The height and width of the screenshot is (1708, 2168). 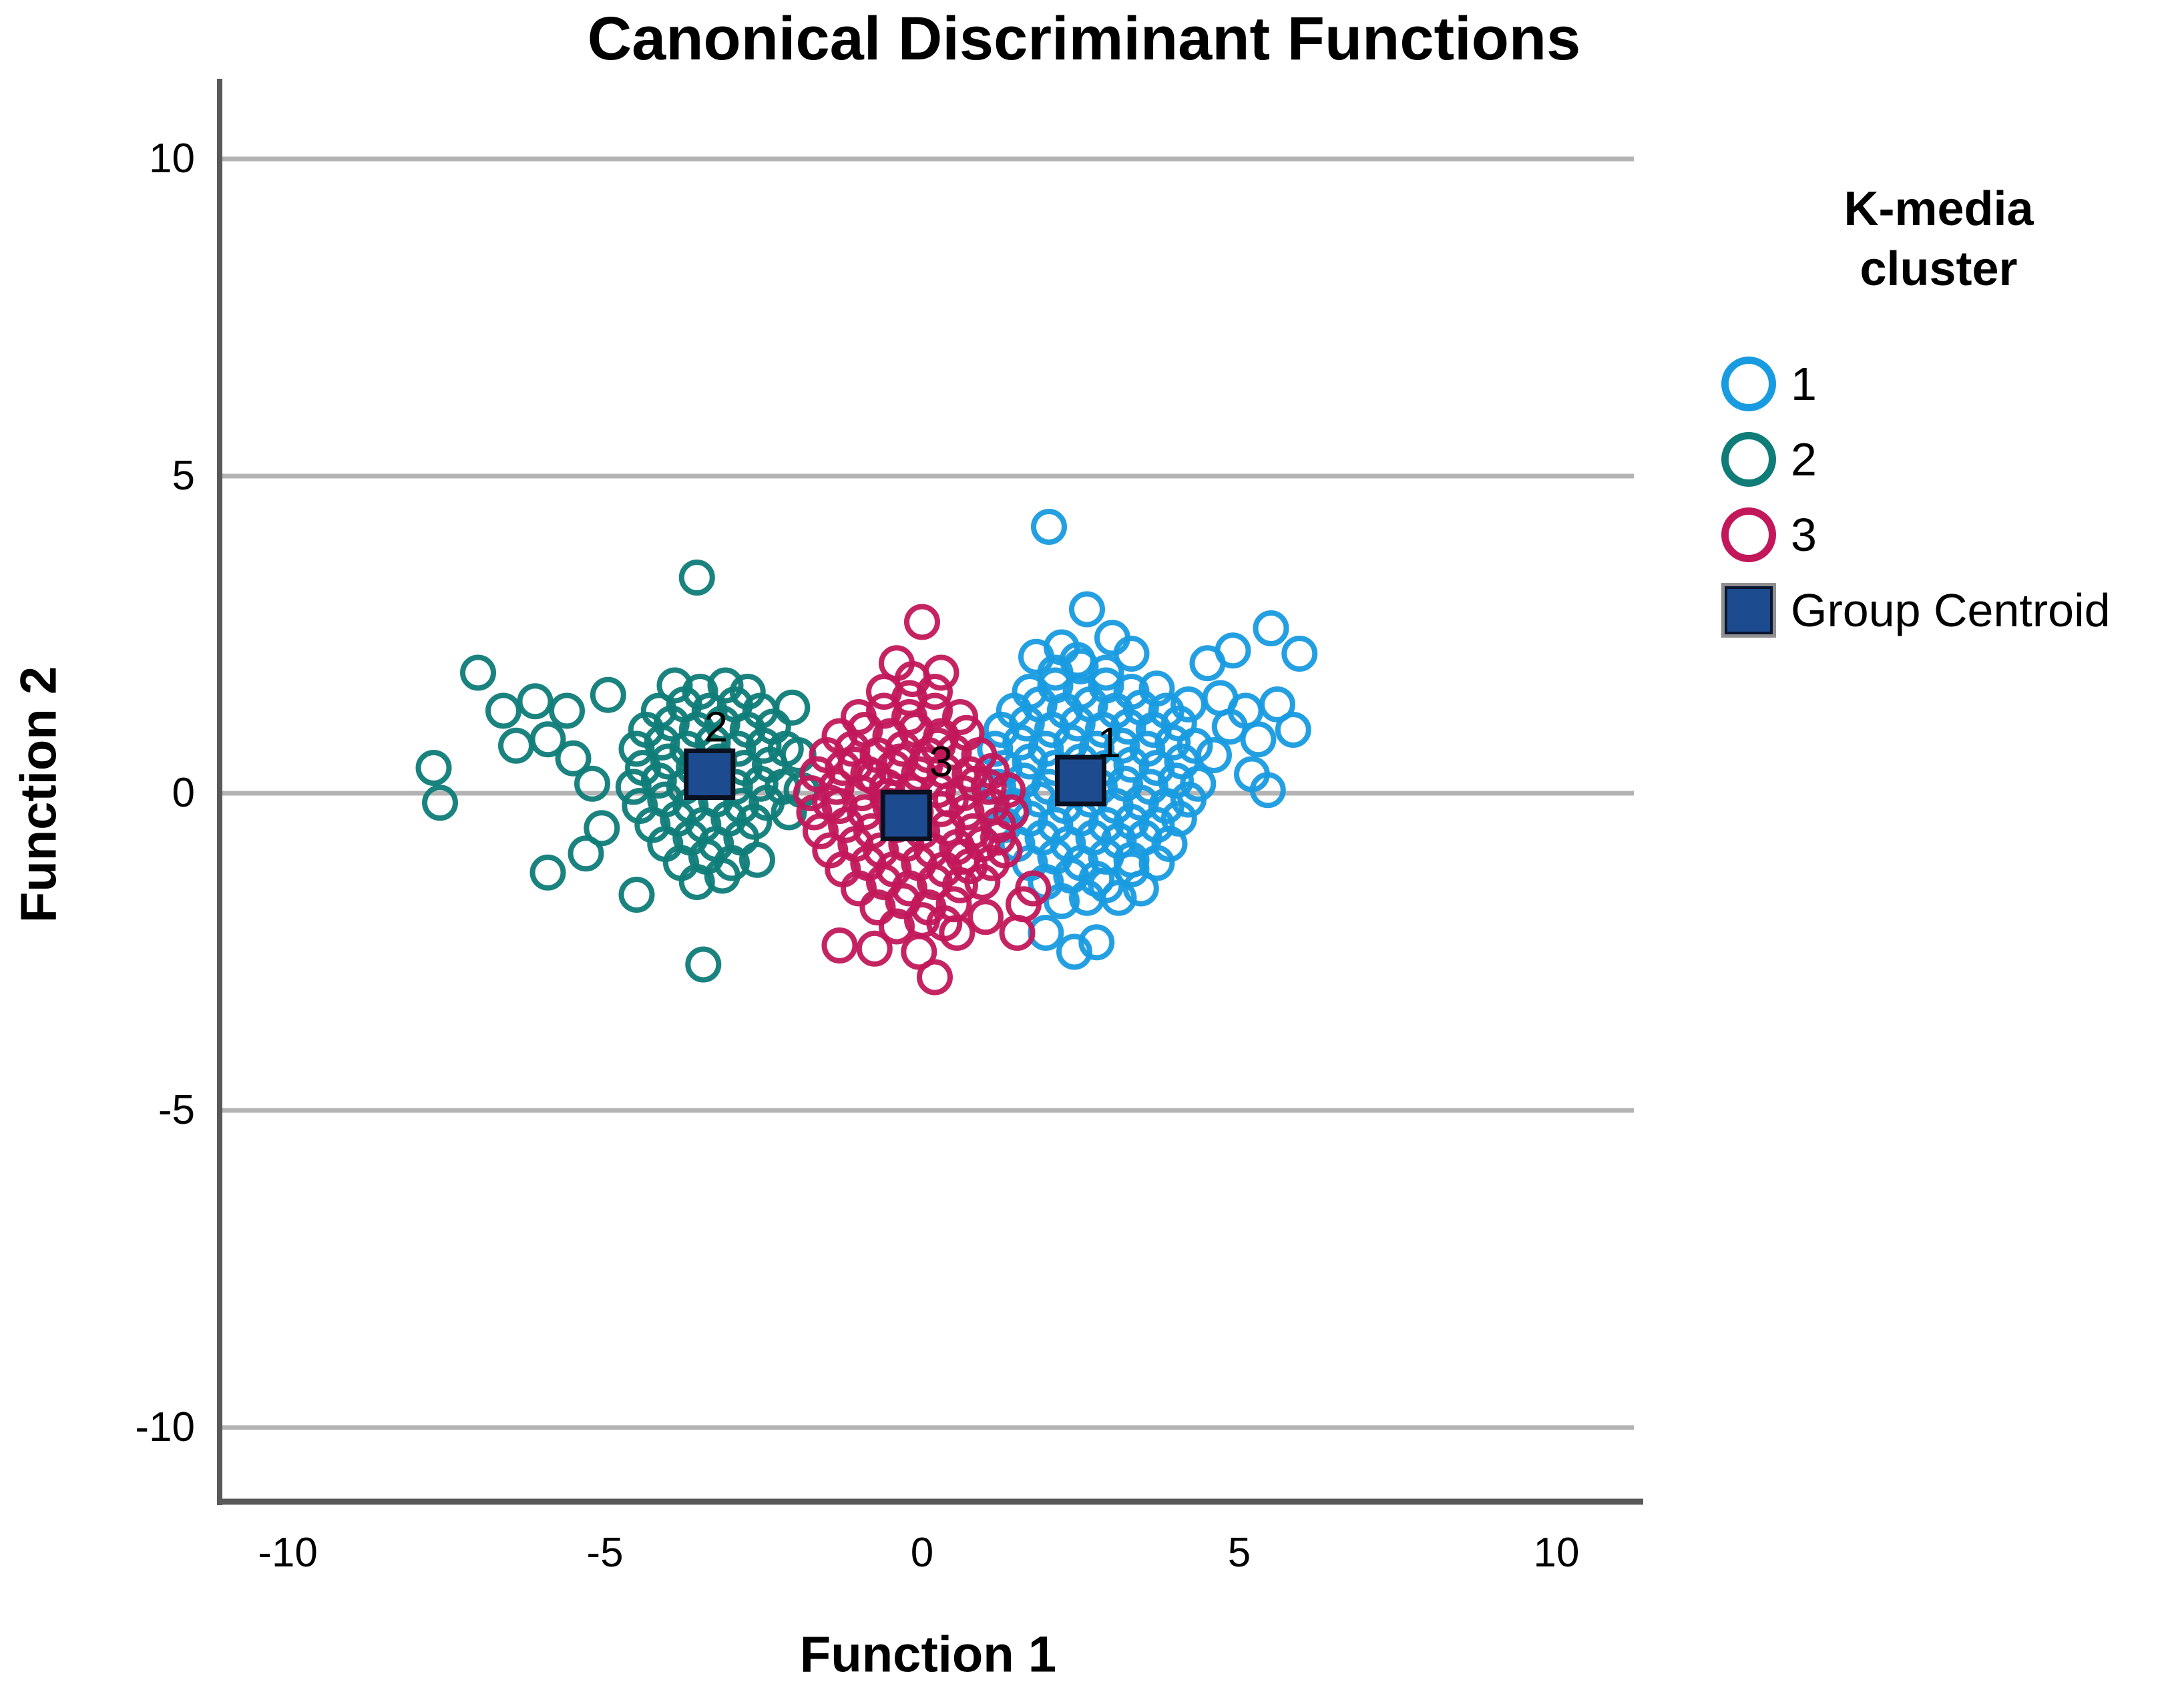 I want to click on cluster1-circle-icon, so click(x=1749, y=383).